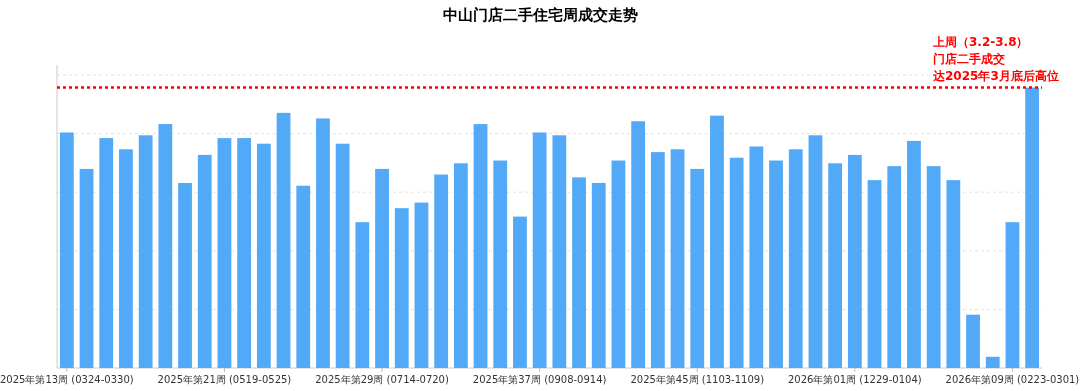  What do you see at coordinates (540, 15) in the screenshot?
I see `chart-title: 中山门店二手住宅周成交走势` at bounding box center [540, 15].